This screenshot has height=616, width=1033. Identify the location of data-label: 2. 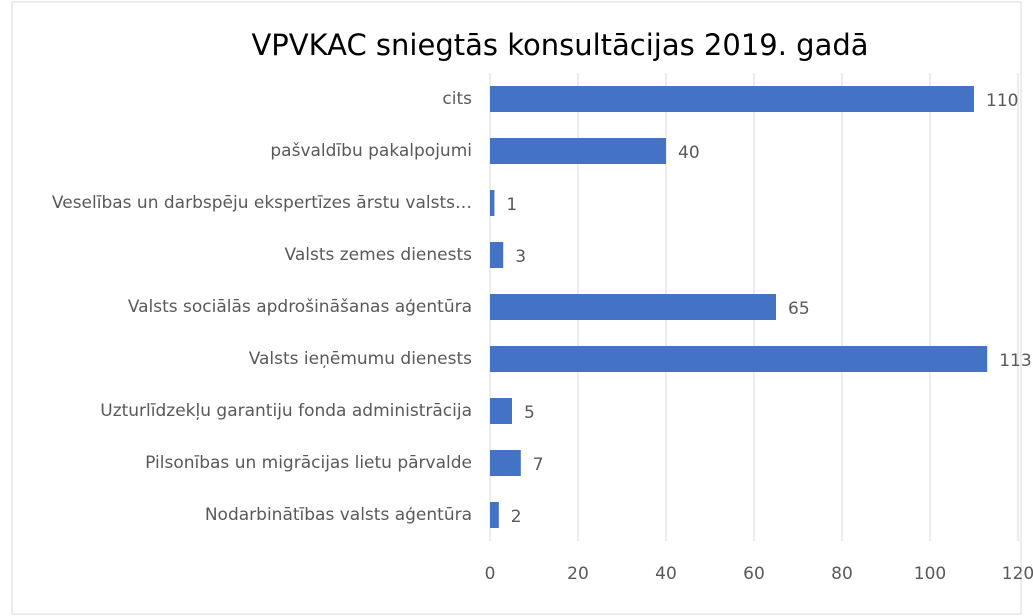
(516, 517).